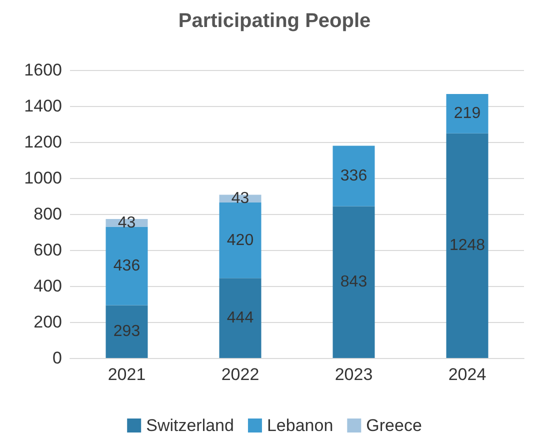 This screenshot has height=443, width=549. I want to click on data-label: 1248, so click(467, 245).